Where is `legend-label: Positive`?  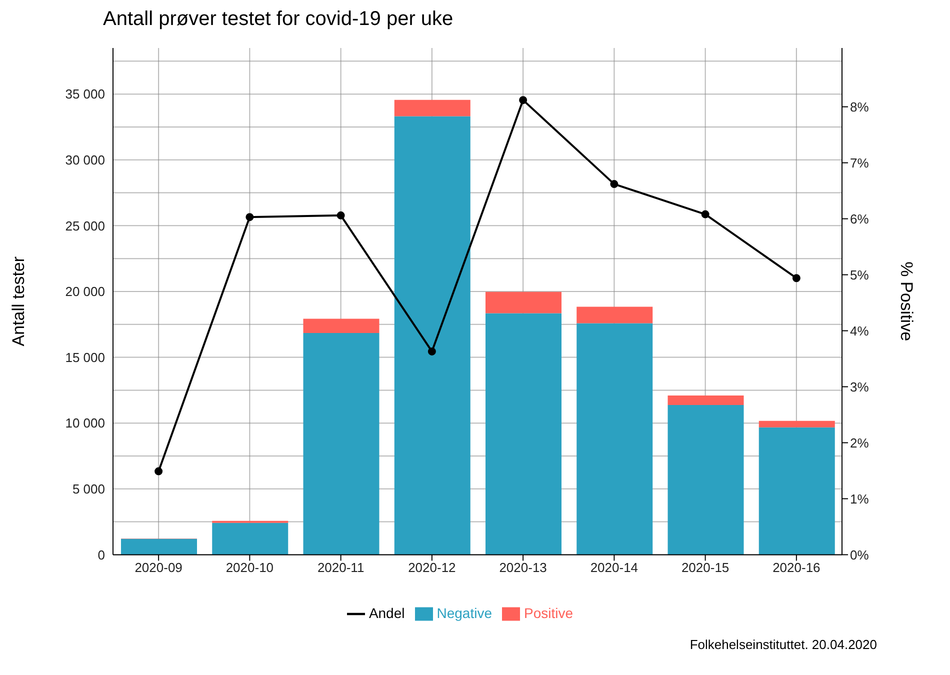 legend-label: Positive is located at coordinates (549, 612).